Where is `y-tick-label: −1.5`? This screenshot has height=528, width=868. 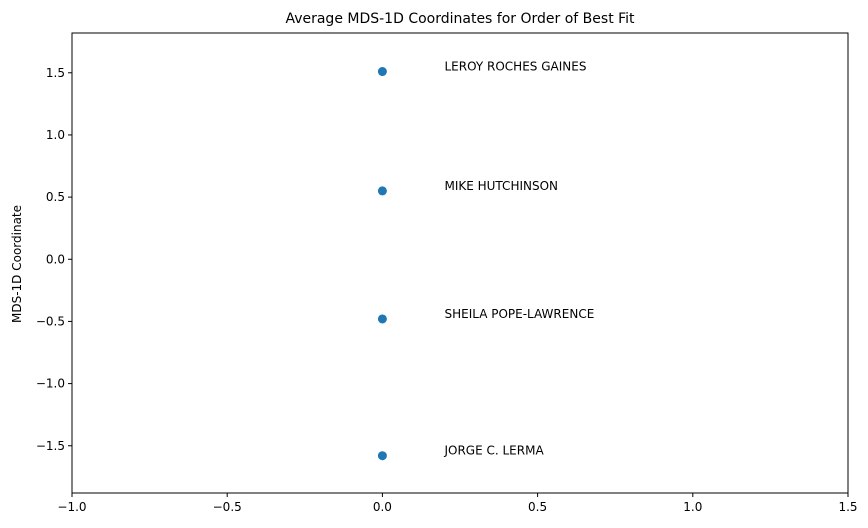 y-tick-label: −1.5 is located at coordinates (50, 446).